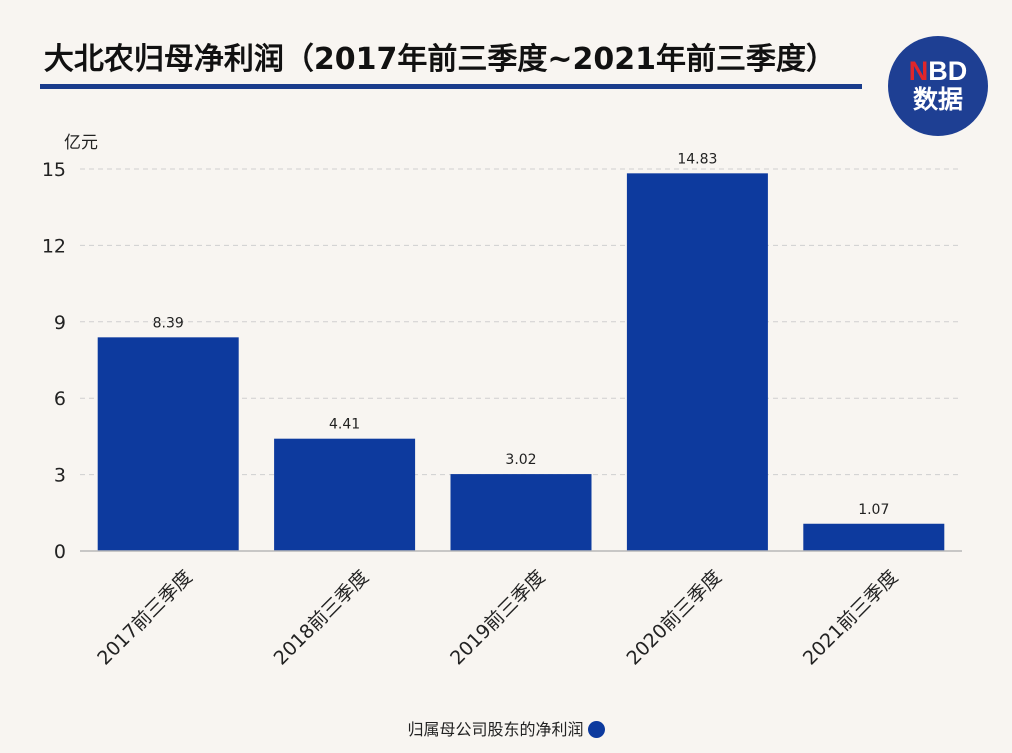 The height and width of the screenshot is (753, 1012). I want to click on y-tick-label: 15, so click(54, 170).